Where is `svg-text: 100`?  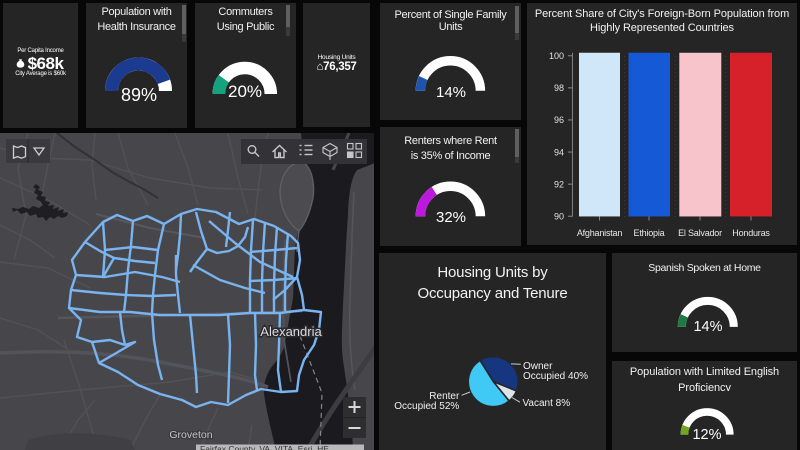 svg-text: 100 is located at coordinates (556, 56).